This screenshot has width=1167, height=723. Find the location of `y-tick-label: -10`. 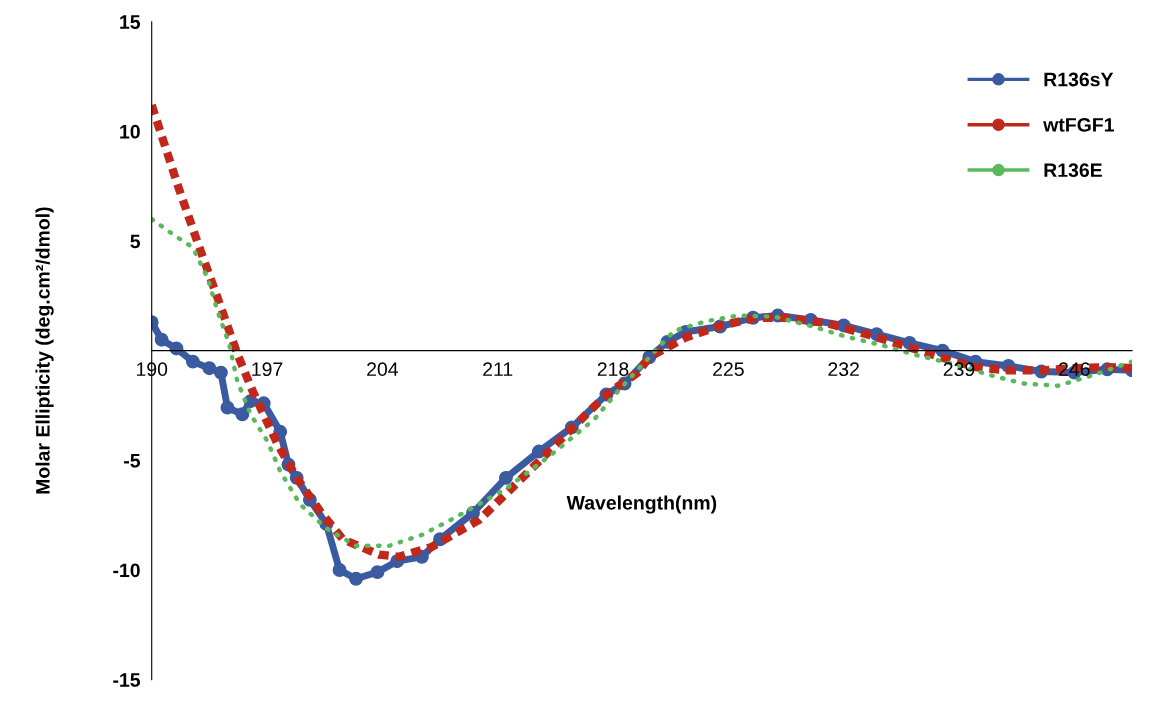

y-tick-label: -10 is located at coordinates (126, 570).